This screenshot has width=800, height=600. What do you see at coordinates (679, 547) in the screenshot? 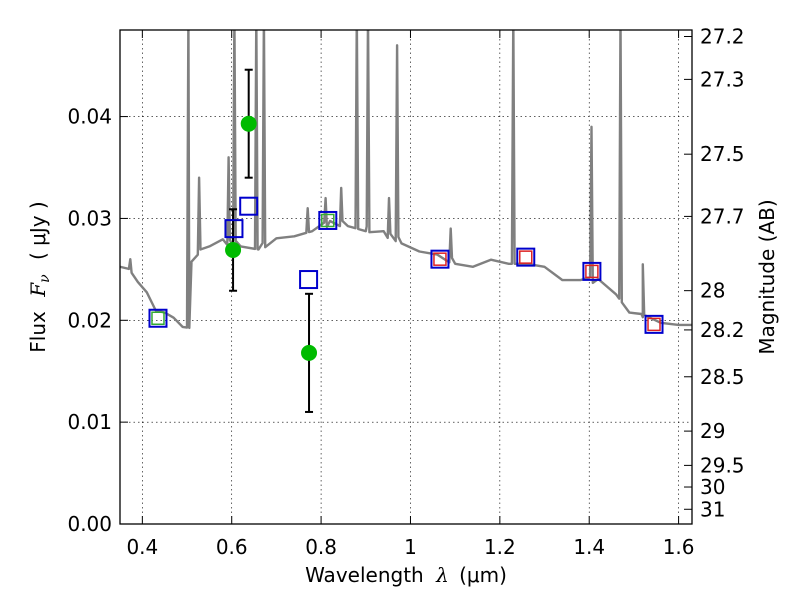
I see `x-tick-label: 1.6` at bounding box center [679, 547].